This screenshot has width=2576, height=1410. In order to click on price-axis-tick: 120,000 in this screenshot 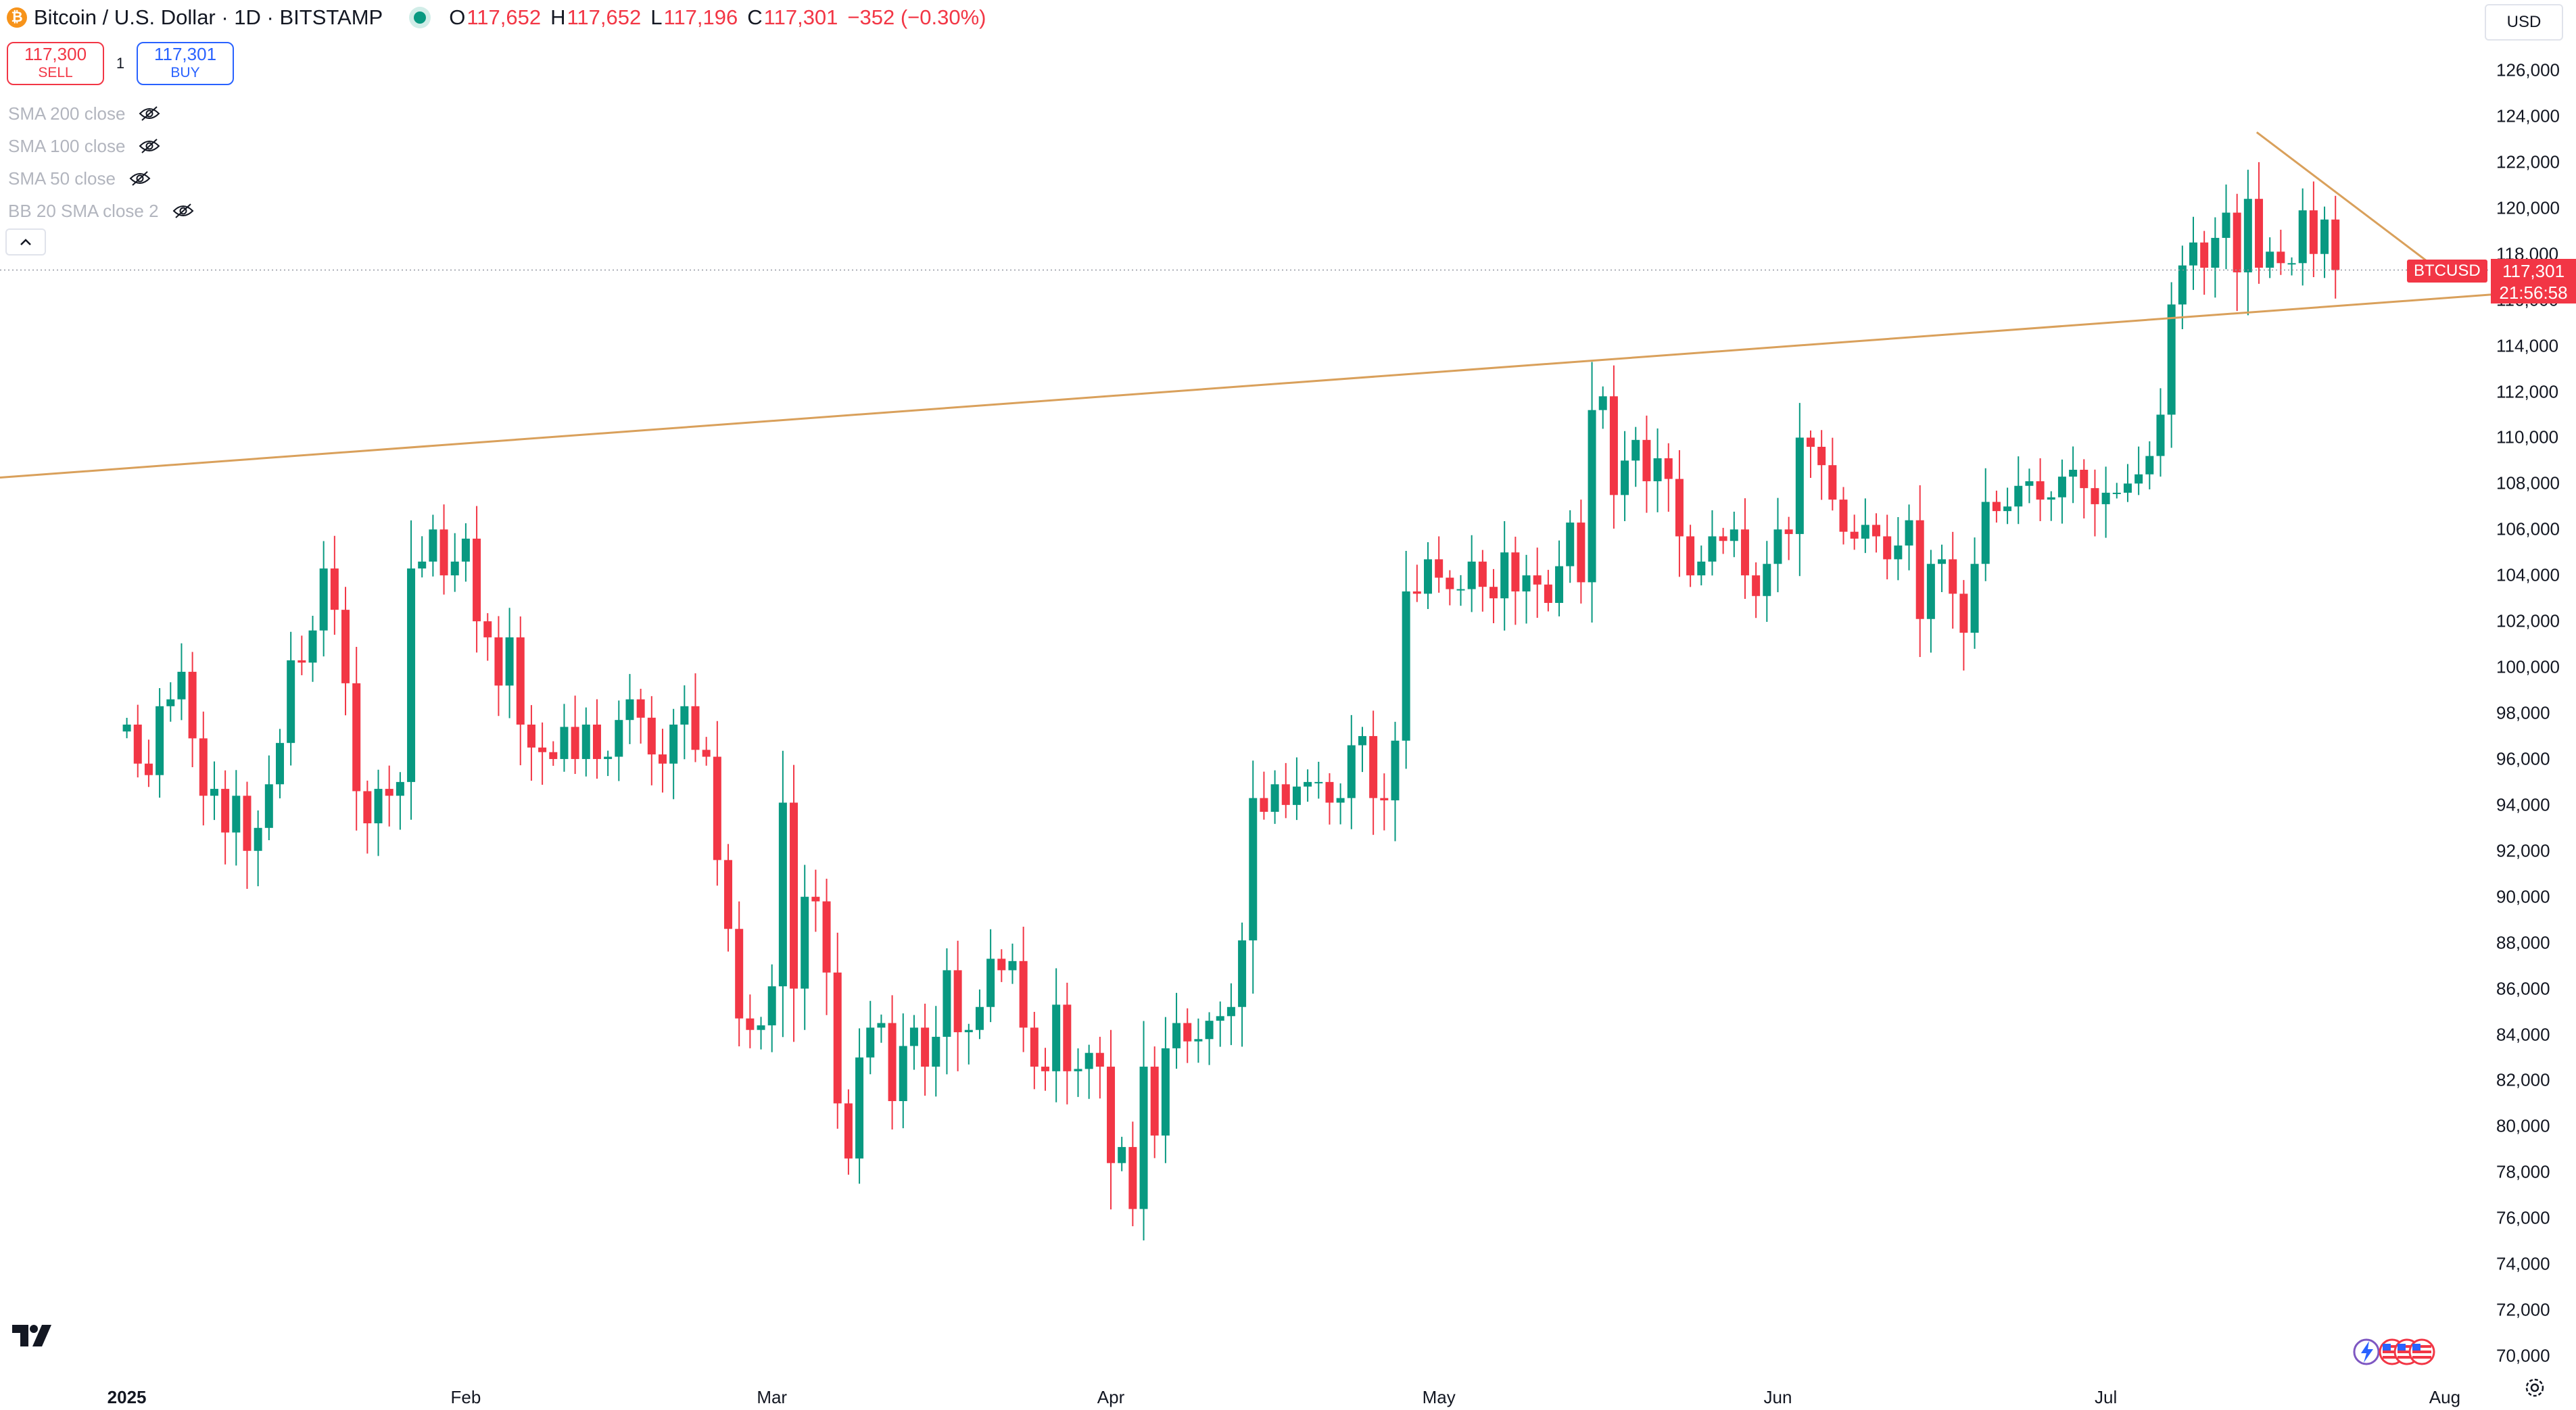, I will do `click(2528, 207)`.